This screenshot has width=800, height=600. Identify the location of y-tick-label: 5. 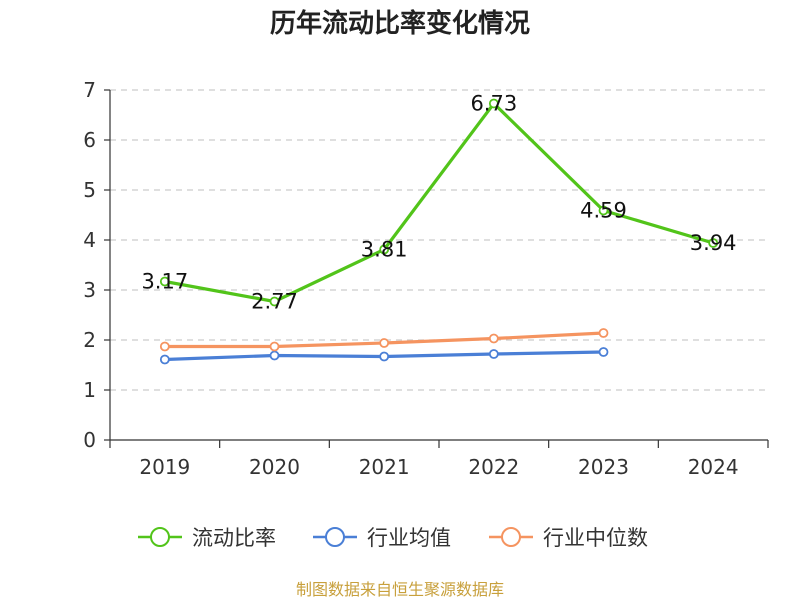
(89, 190).